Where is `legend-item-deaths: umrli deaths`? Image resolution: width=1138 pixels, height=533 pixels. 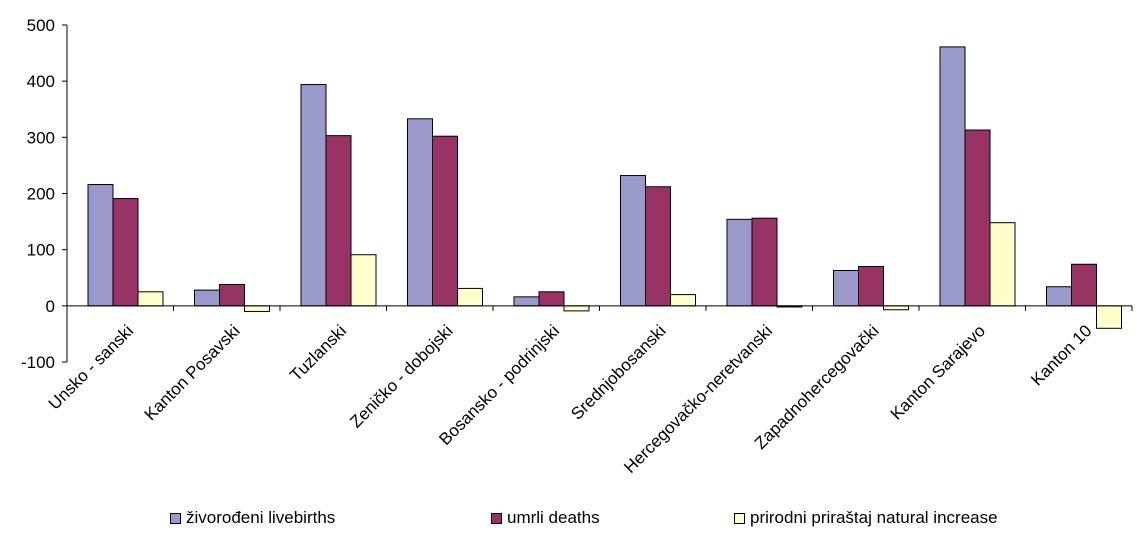 legend-item-deaths: umrli deaths is located at coordinates (545, 518).